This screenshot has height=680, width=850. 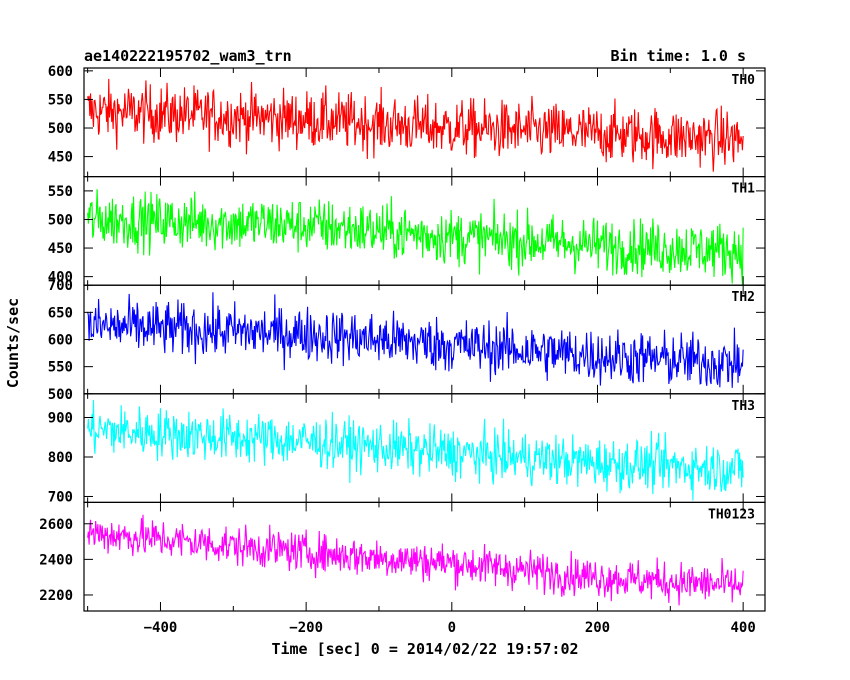 I want to click on series-line-th2, so click(x=415, y=340).